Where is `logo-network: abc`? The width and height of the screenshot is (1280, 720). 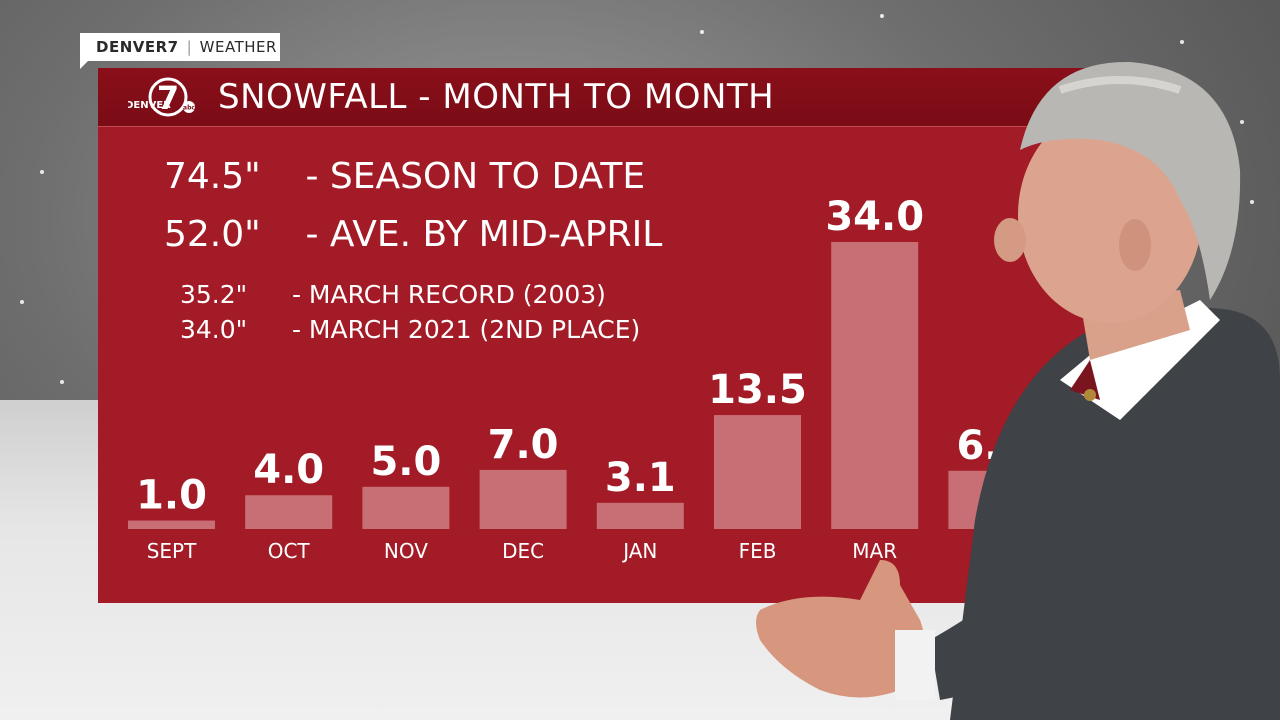 logo-network: abc is located at coordinates (189, 108).